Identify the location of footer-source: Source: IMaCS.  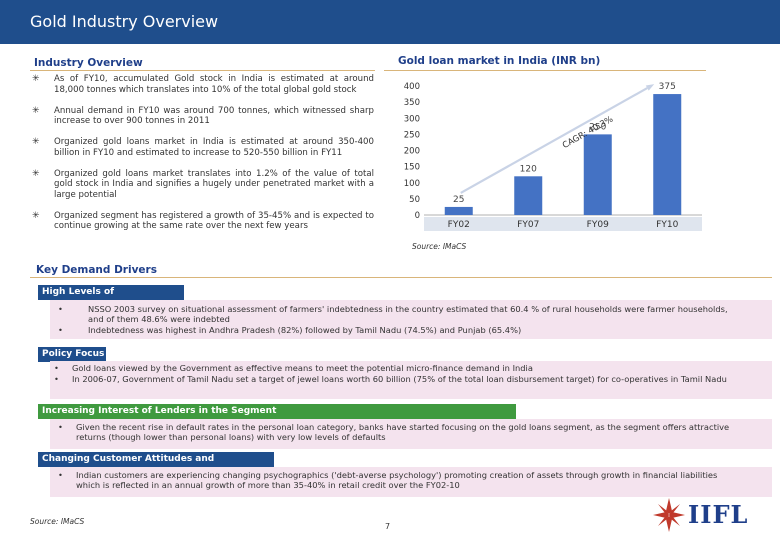
(57, 521).